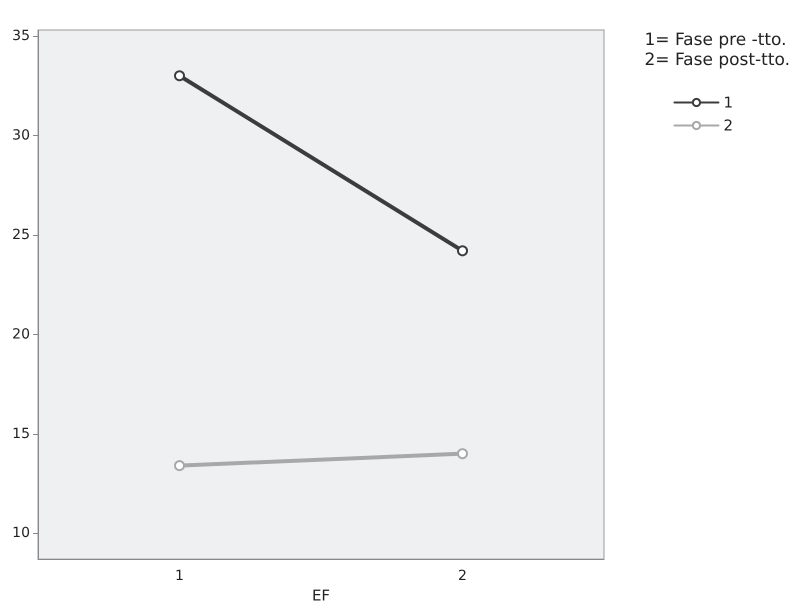 Image resolution: width=798 pixels, height=608 pixels. What do you see at coordinates (21, 234) in the screenshot?
I see `y-tick-label: 25` at bounding box center [21, 234].